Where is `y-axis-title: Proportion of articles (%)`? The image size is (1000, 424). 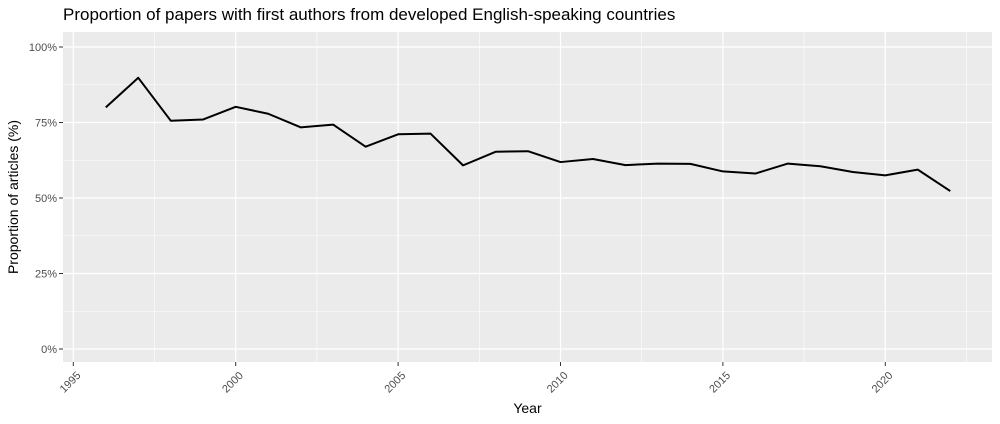
y-axis-title: Proportion of articles (%) is located at coordinates (13, 197).